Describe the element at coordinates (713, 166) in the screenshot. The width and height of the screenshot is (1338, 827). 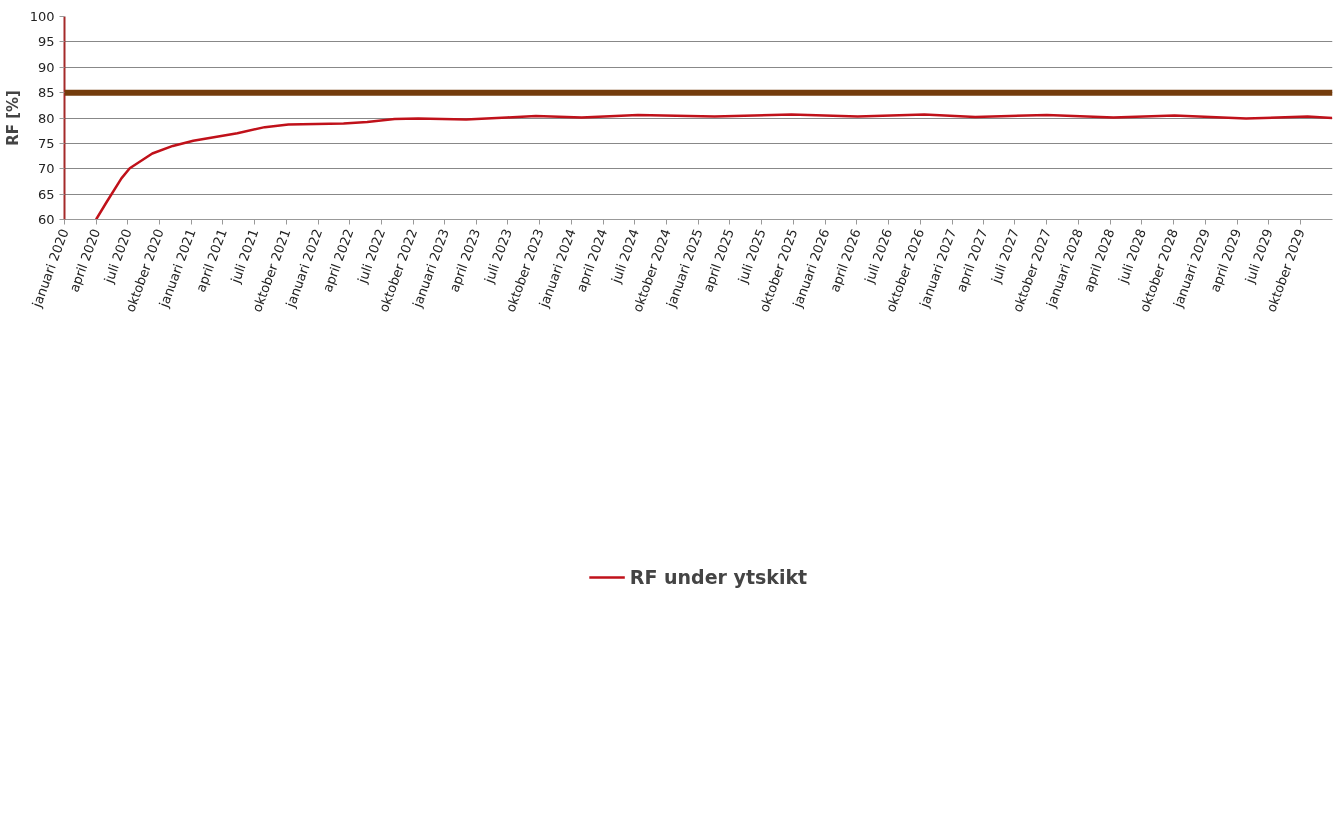
I see `line-series` at that location.